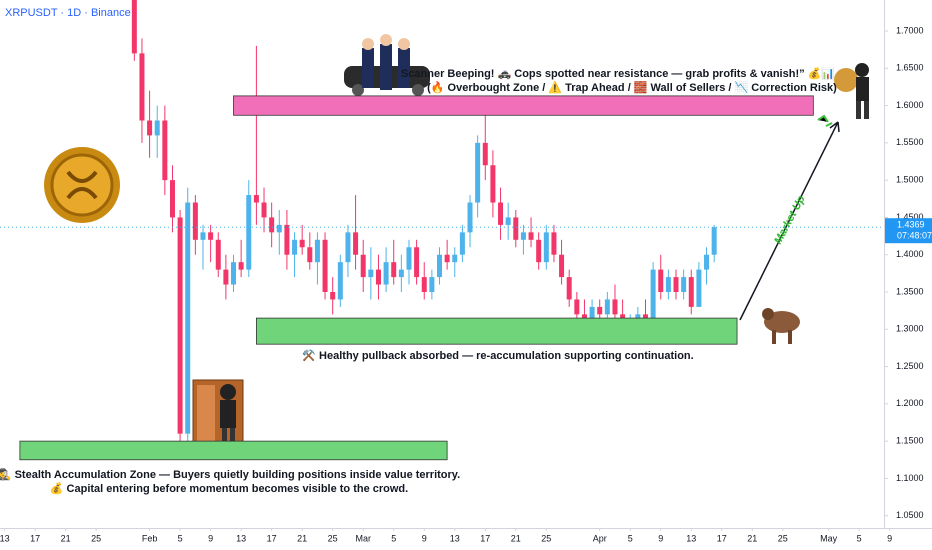 The width and height of the screenshot is (932, 550). I want to click on y-tick-label: 1.3500, so click(910, 291).